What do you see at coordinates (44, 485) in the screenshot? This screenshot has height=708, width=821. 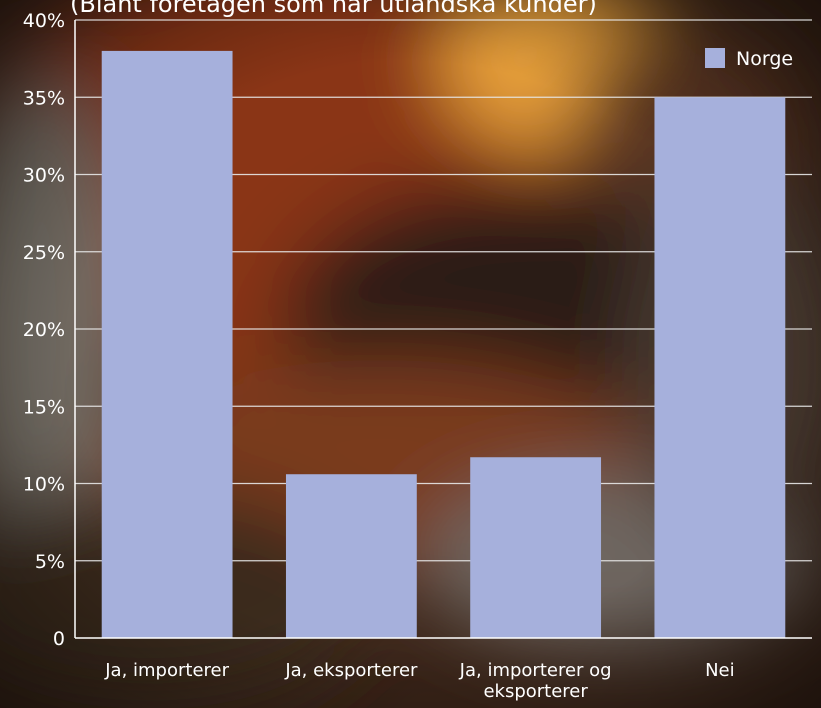 I see `y-tick-label: 10%` at bounding box center [44, 485].